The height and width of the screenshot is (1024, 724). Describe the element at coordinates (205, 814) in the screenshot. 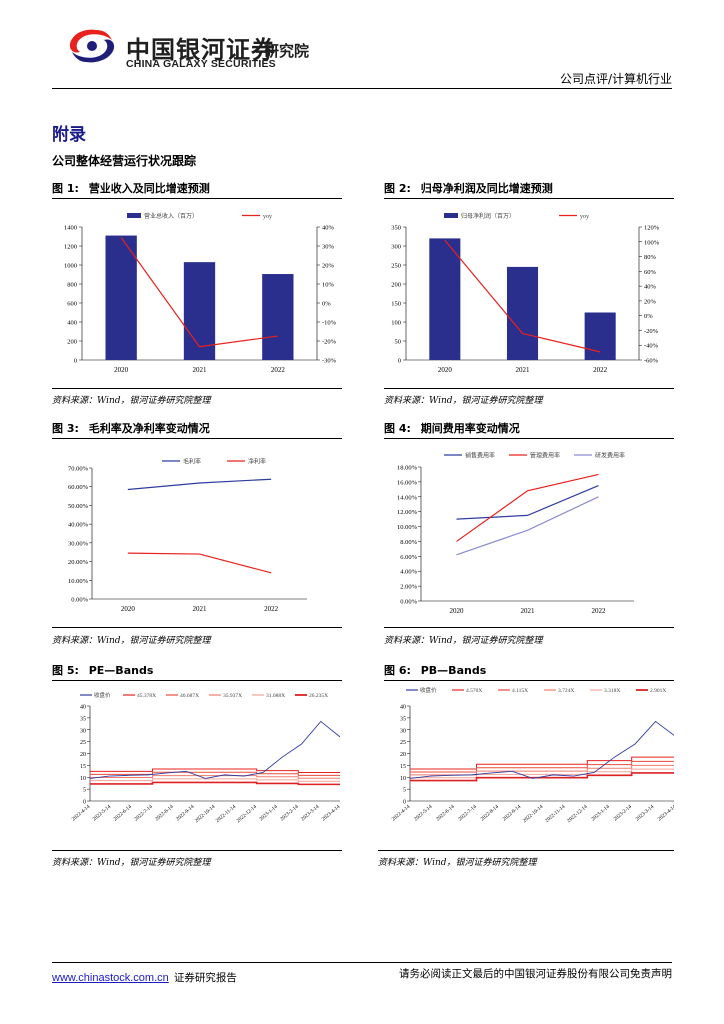

I see `x-tick-label: 2022-10-14` at that location.